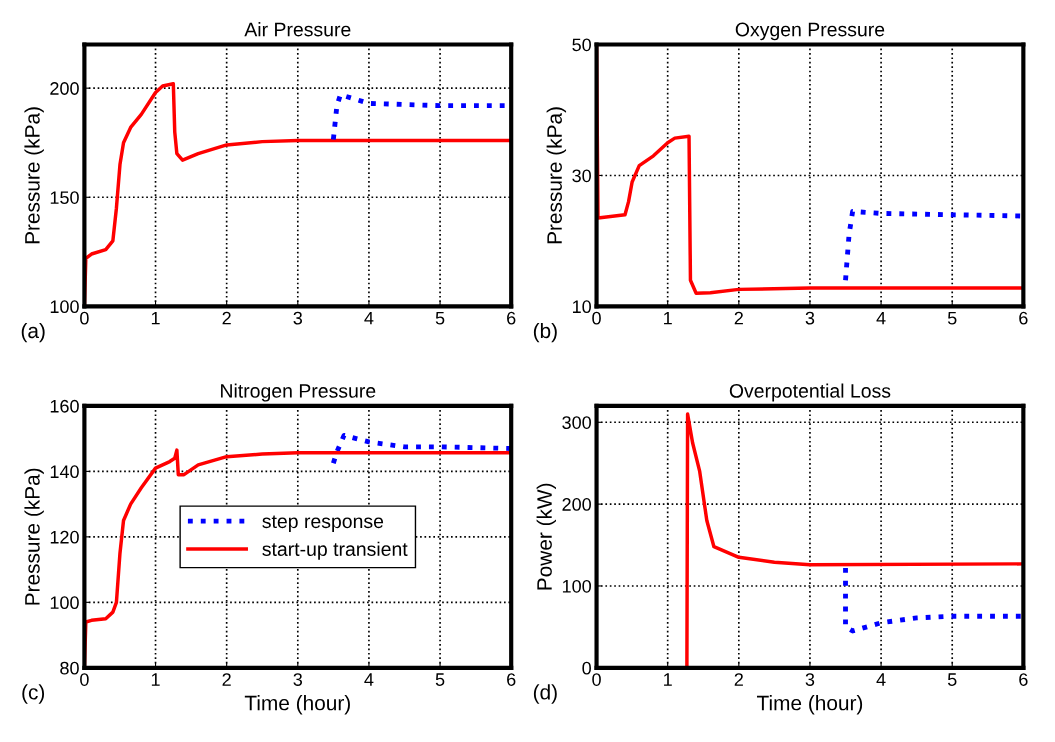  Describe the element at coordinates (64, 197) in the screenshot. I see `y-tick-label: 150` at that location.